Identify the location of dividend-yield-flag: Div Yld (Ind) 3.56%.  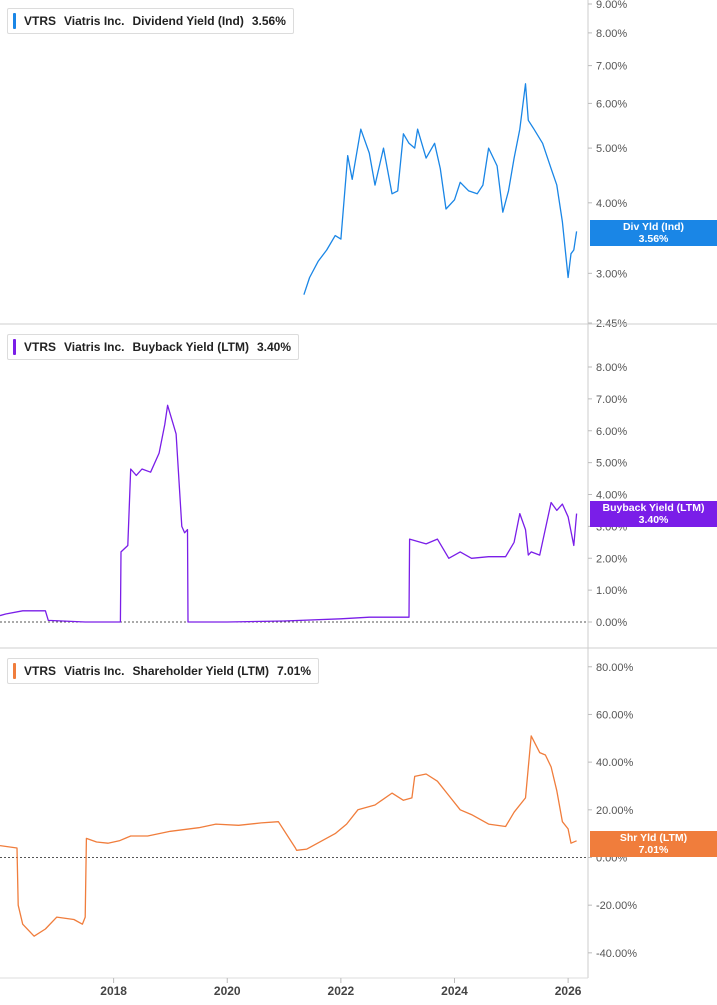
(653, 233).